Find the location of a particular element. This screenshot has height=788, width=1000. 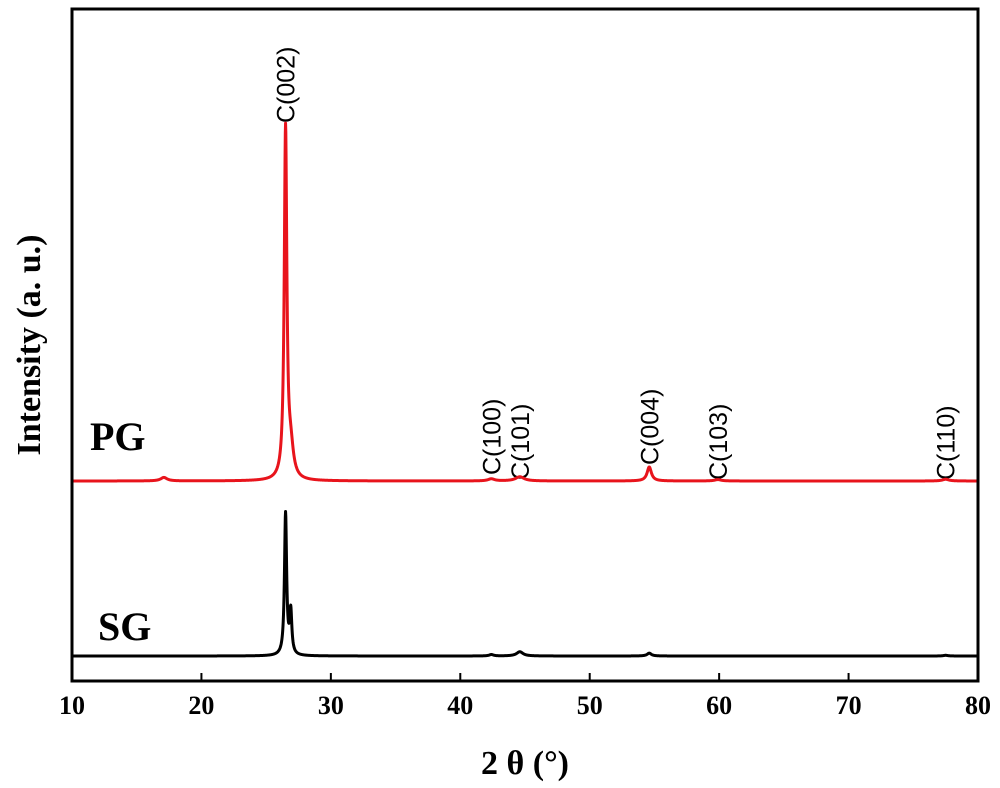

x-tick-label: 30 is located at coordinates (331, 705).